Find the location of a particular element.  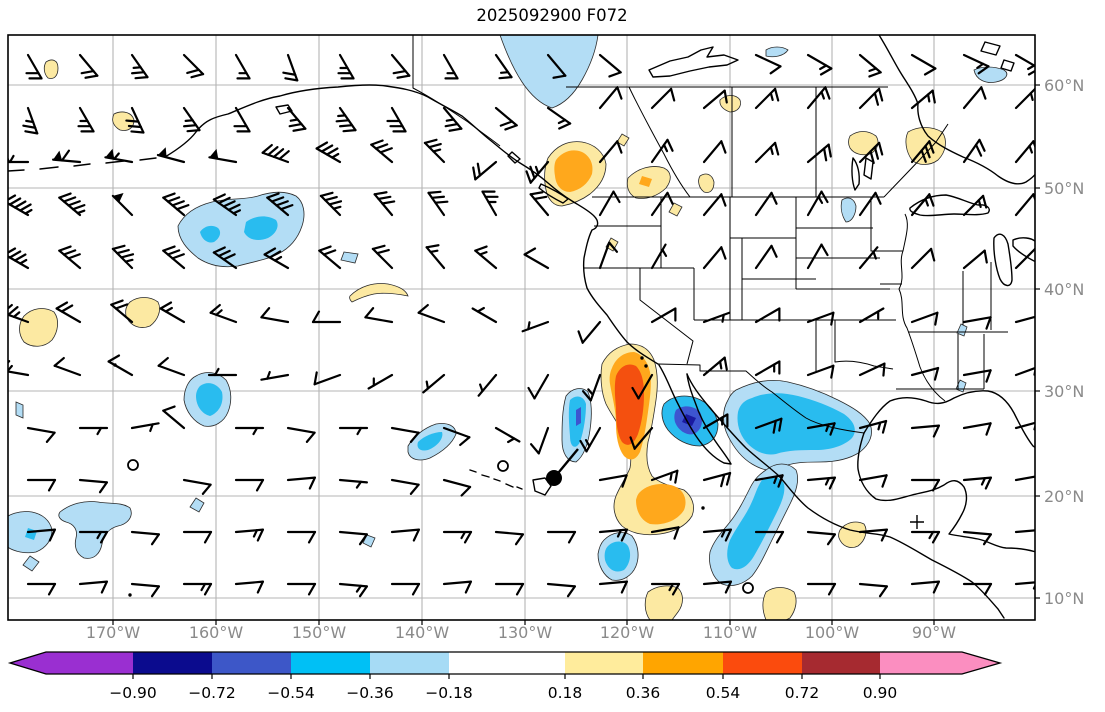

kodiak-island is located at coordinates (284, 109).